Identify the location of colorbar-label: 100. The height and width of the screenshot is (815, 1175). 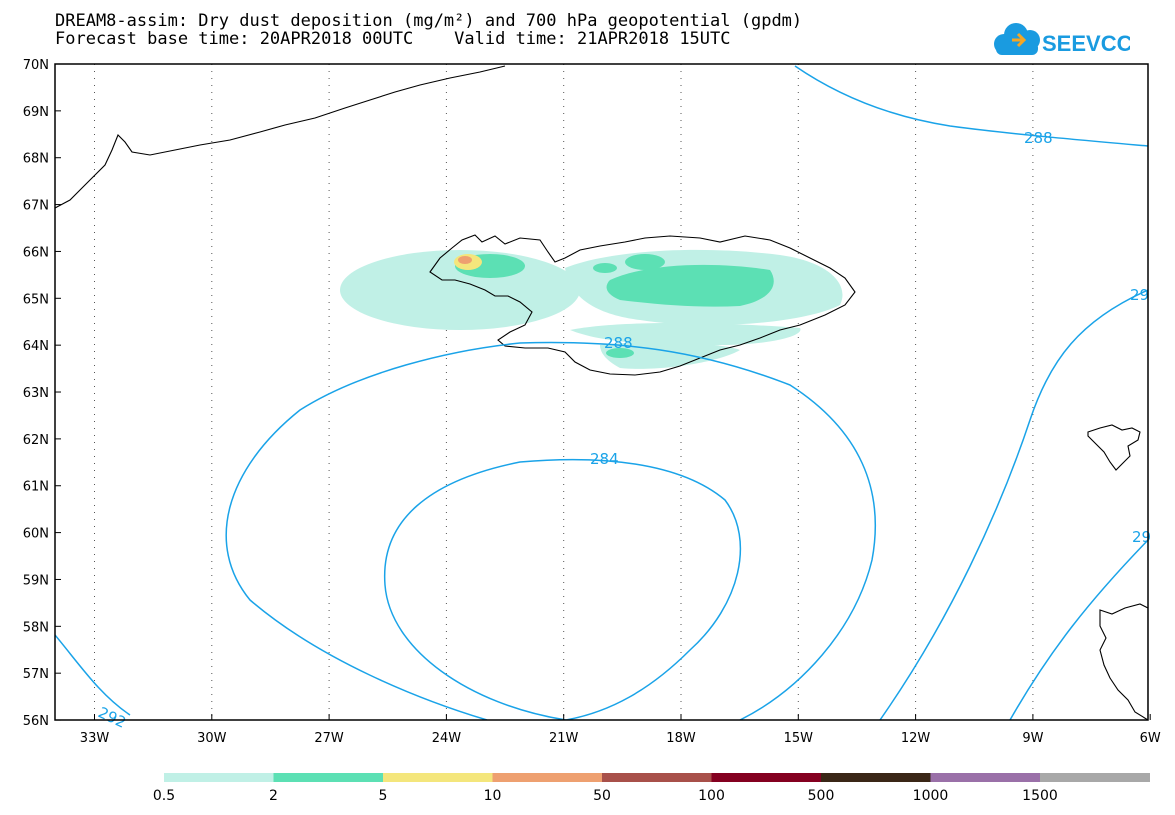
(711, 796).